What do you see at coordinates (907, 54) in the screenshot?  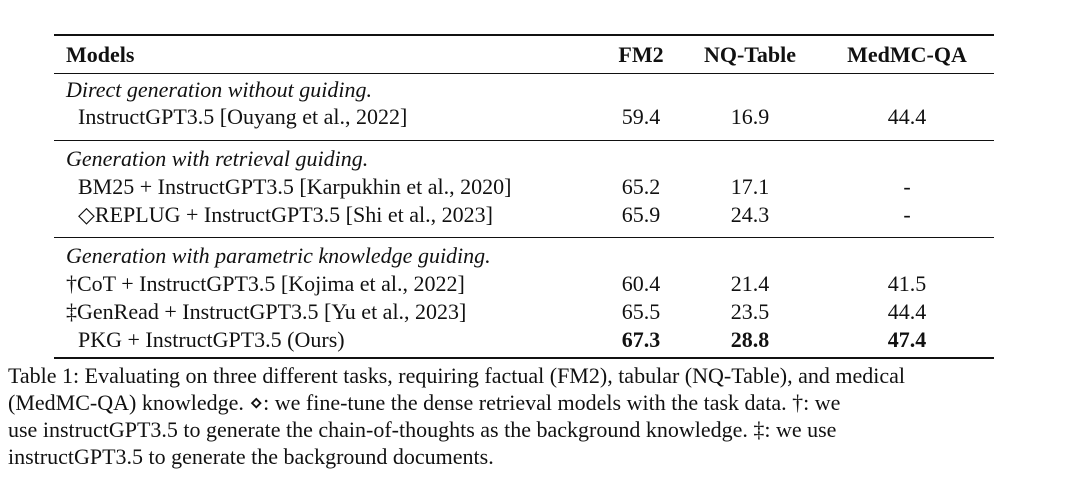 I see `header-medmc-qa: MedMC-QA` at bounding box center [907, 54].